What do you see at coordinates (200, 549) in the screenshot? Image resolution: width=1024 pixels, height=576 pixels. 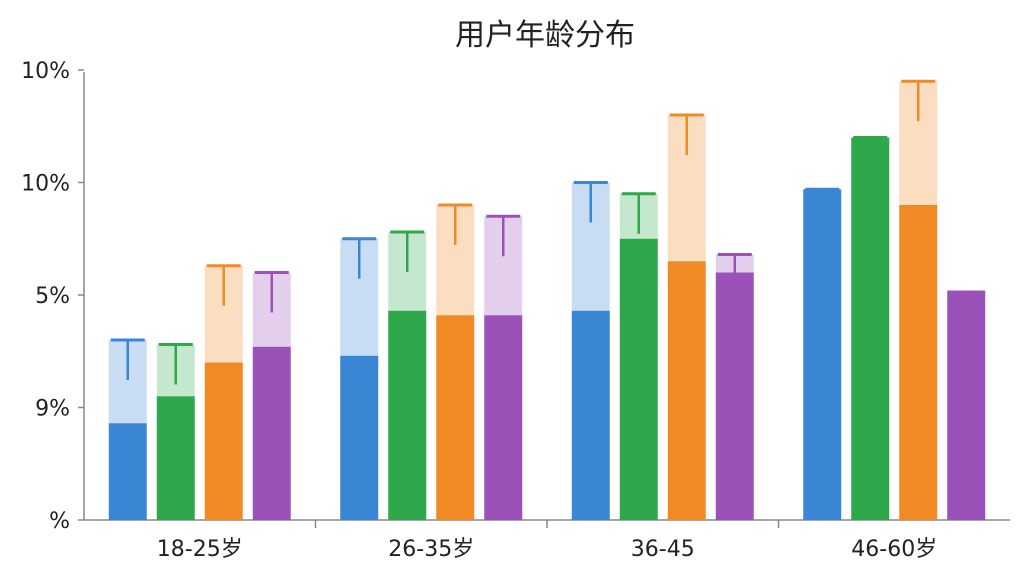 I see `x-category-label: 18-25岁` at bounding box center [200, 549].